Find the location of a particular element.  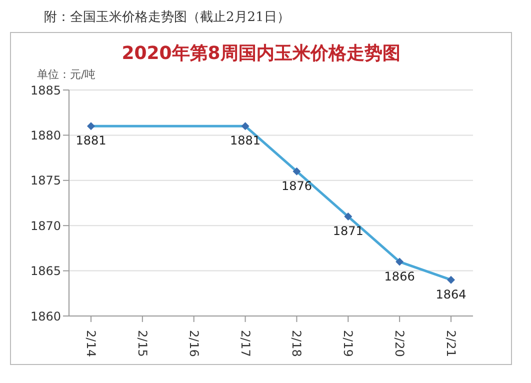

data-label: 1866 is located at coordinates (399, 276).